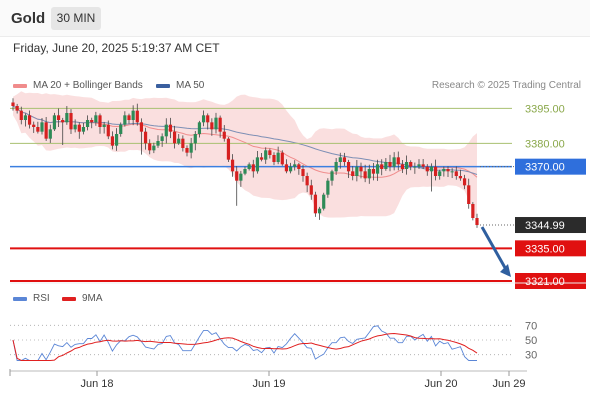 This screenshot has width=590, height=400. I want to click on last-price-label: 3344.99, so click(545, 226).